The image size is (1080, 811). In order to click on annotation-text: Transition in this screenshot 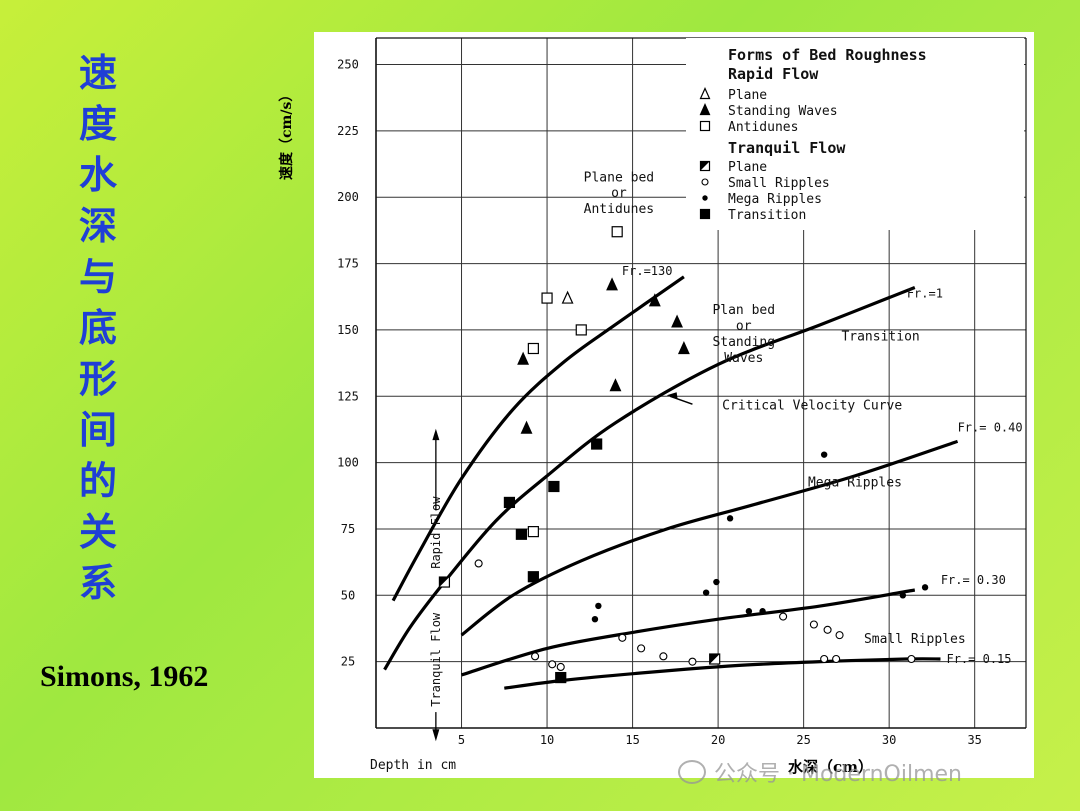, I will do `click(880, 337)`.